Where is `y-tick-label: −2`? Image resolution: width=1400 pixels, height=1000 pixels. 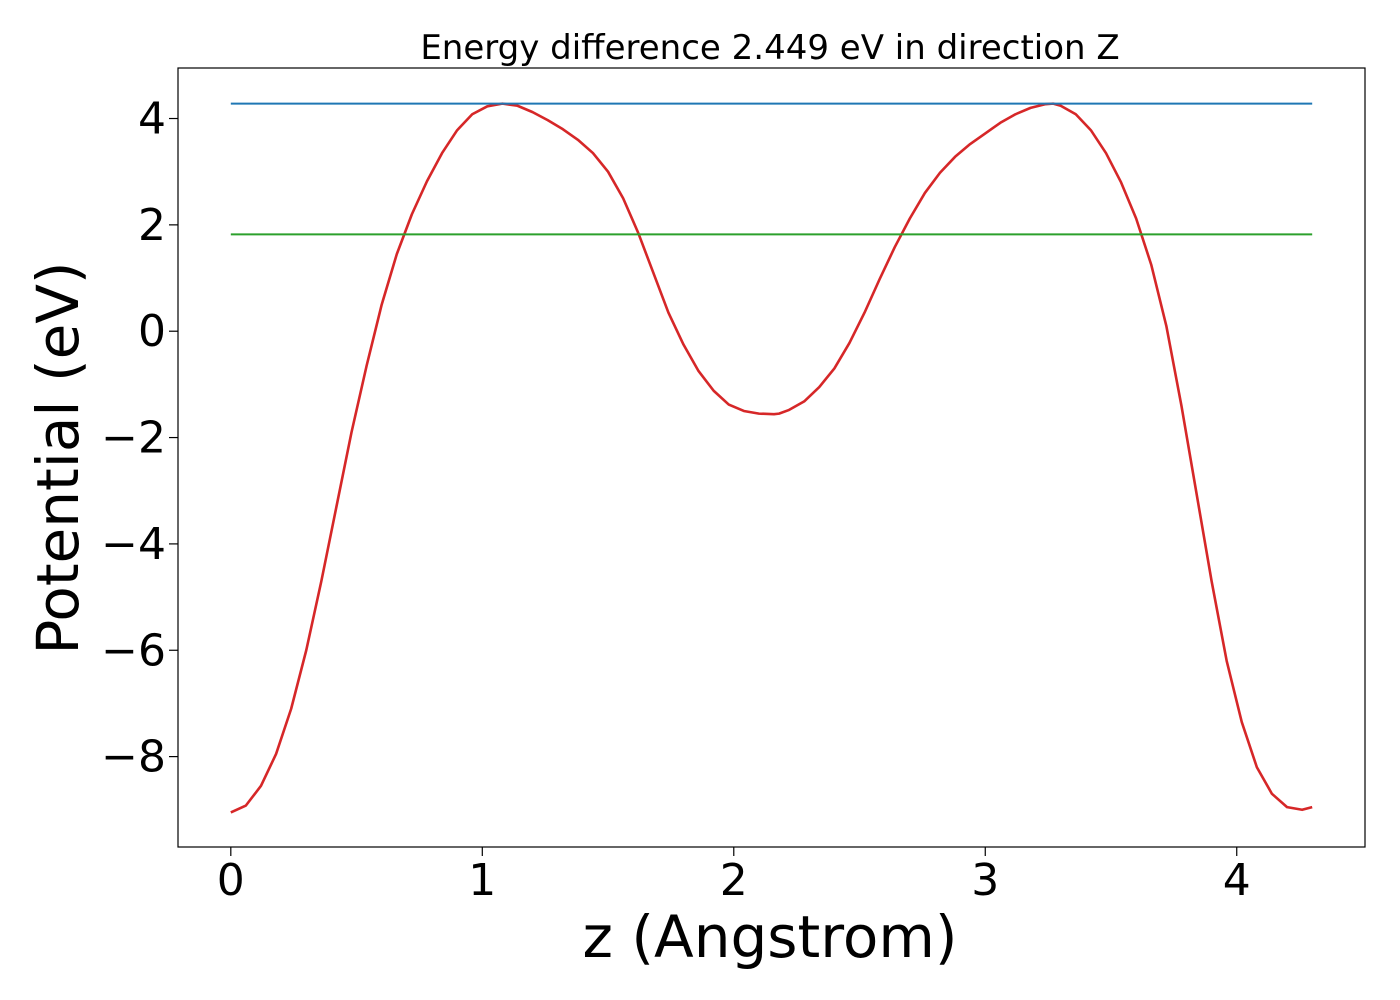
y-tick-label: −2 is located at coordinates (133, 438).